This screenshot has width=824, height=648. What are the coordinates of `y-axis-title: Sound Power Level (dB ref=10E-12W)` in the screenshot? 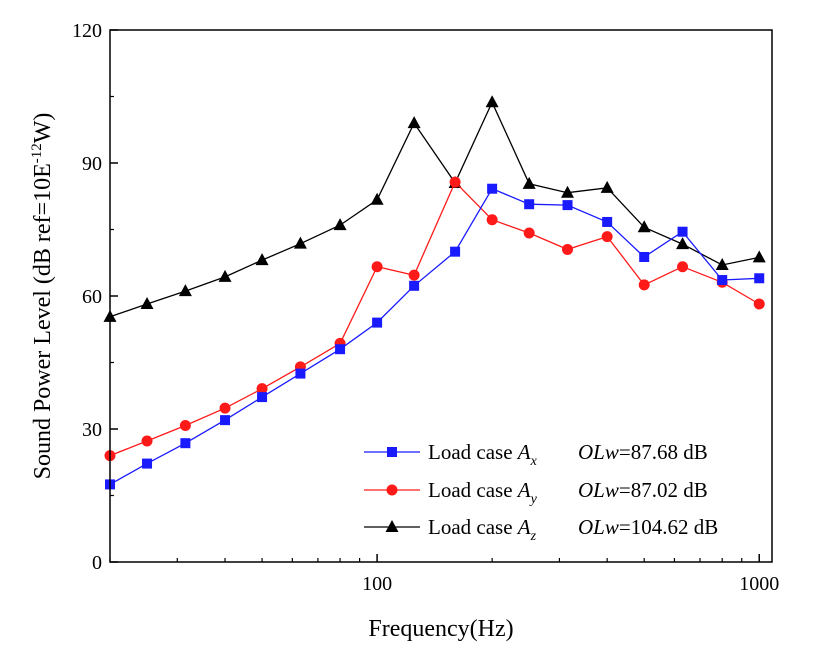 It's located at (42, 296).